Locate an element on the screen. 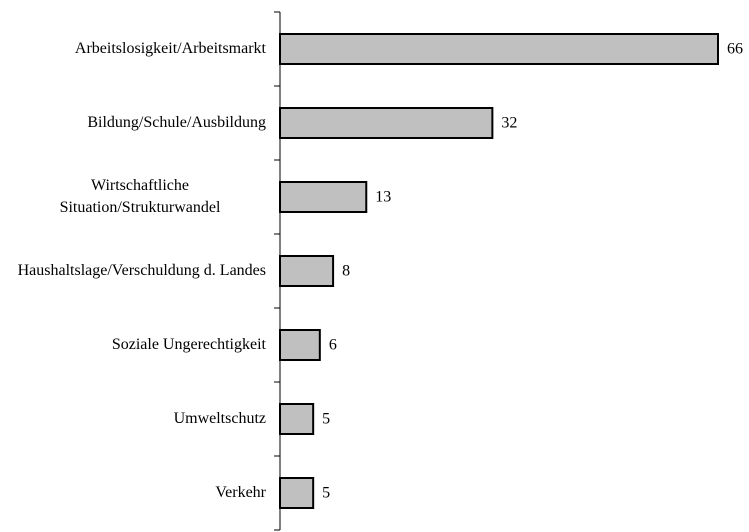  value-label: 32 is located at coordinates (509, 123).